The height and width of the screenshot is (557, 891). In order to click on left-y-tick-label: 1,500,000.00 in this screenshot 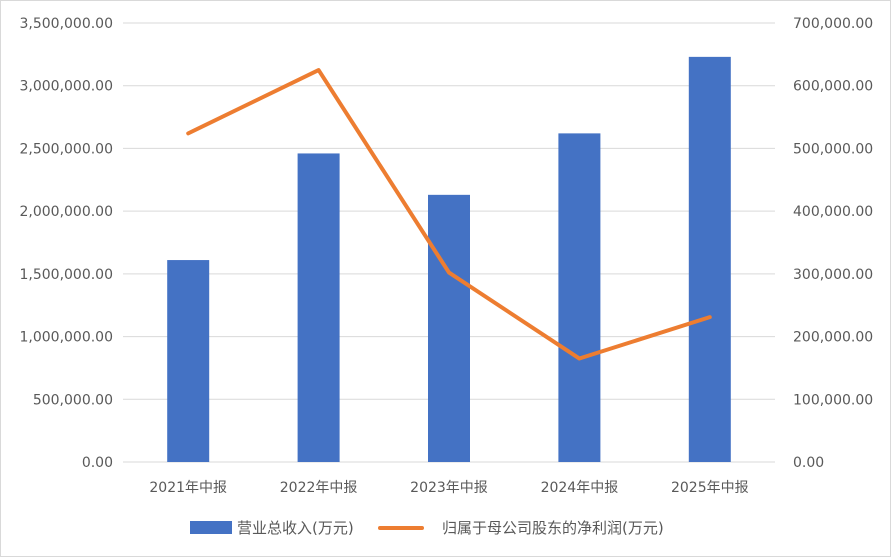, I will do `click(66, 275)`.